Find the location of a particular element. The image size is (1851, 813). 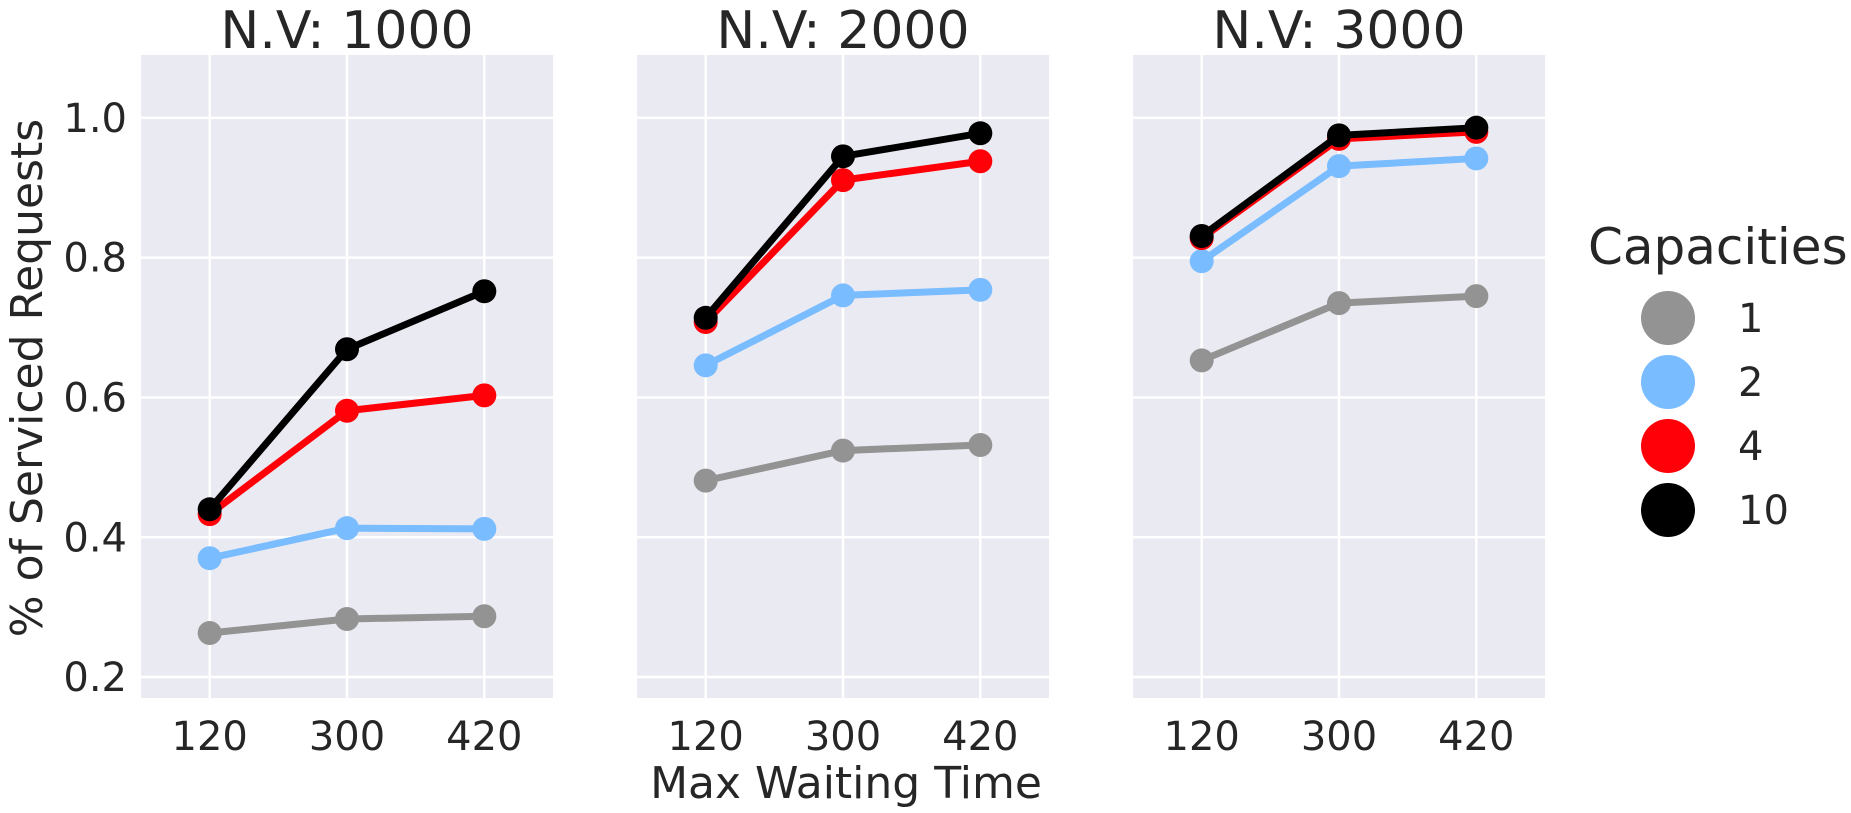

legend-label: 10 is located at coordinates (1763, 511).